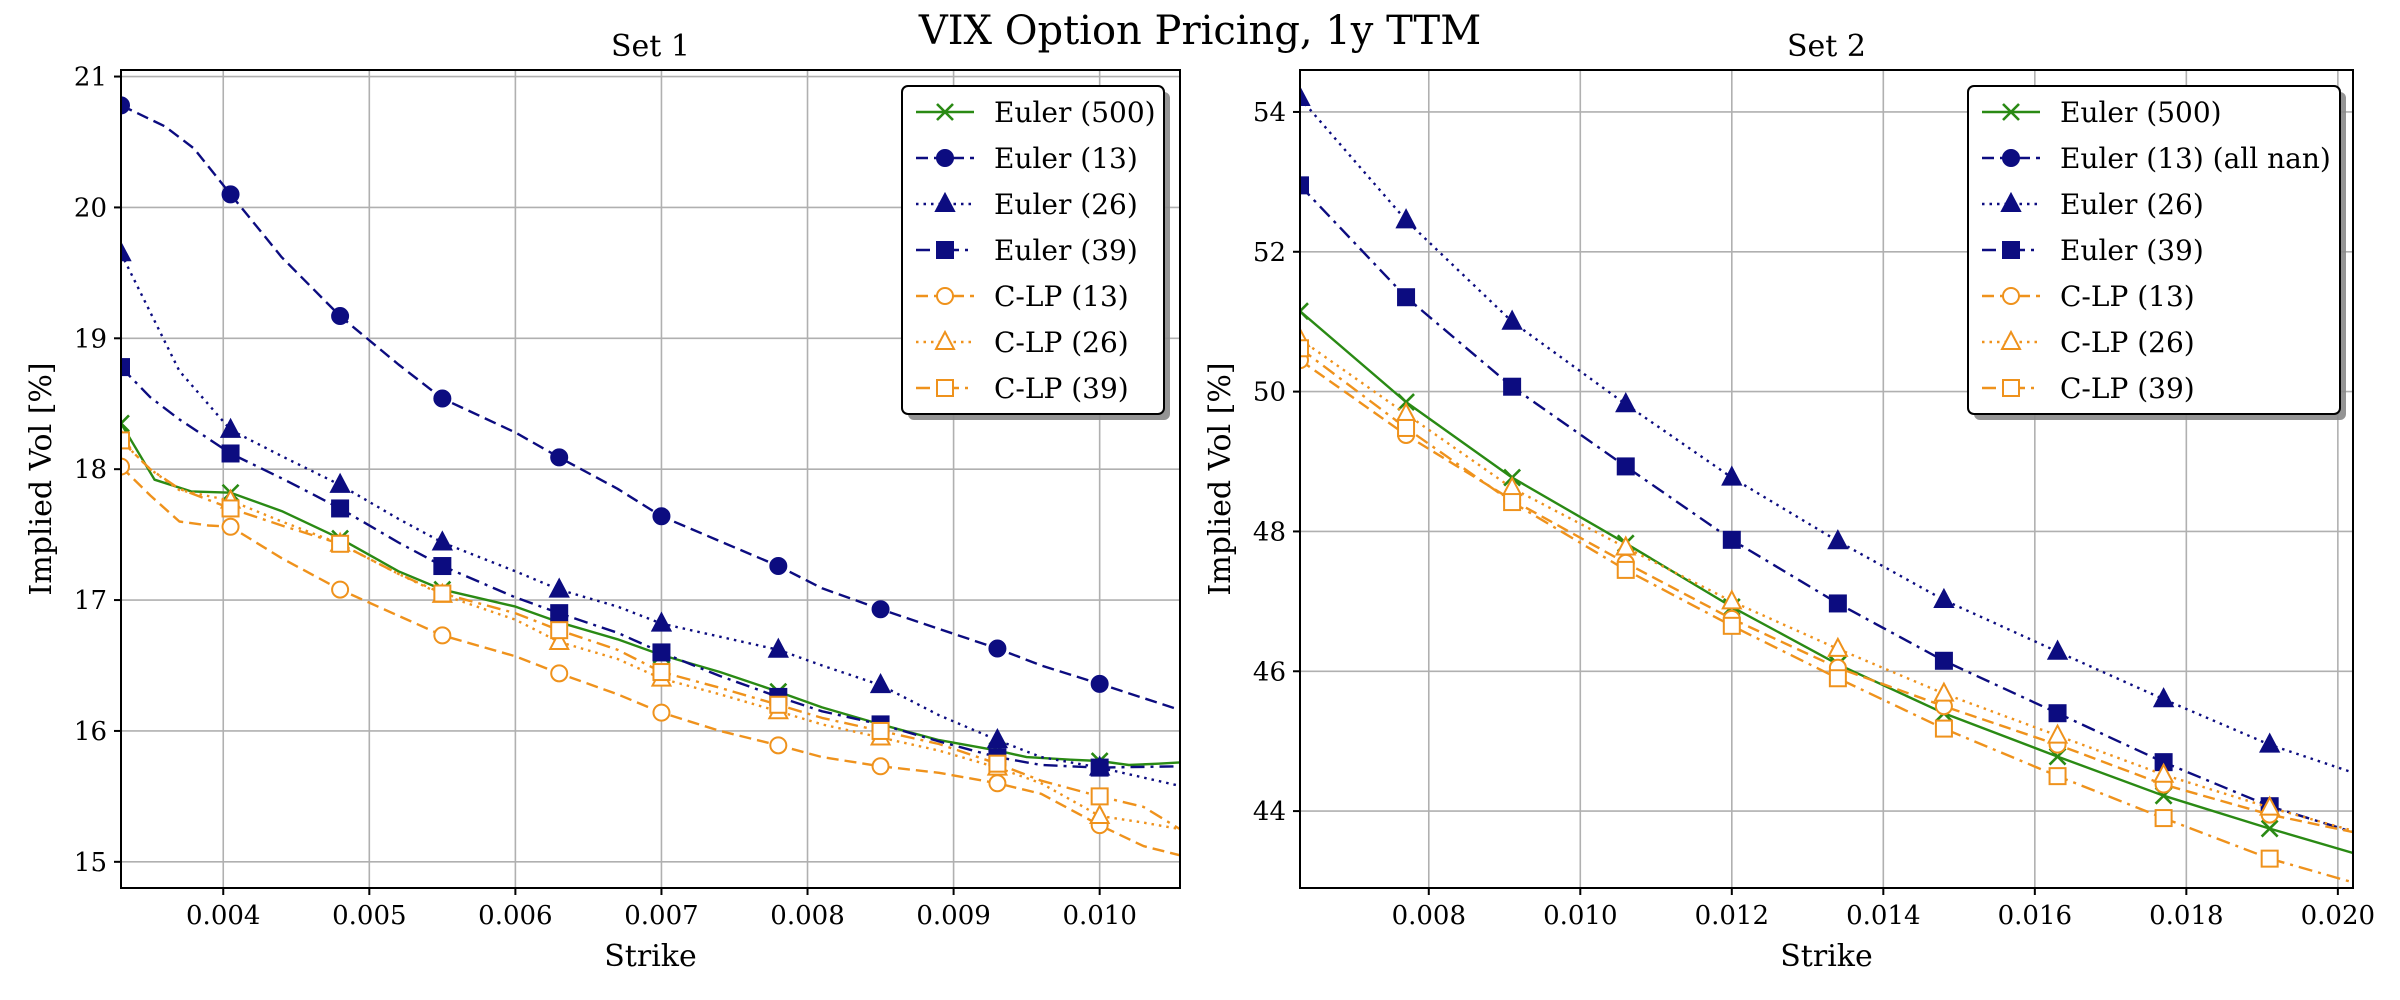 The image size is (2400, 1000). What do you see at coordinates (1075, 112) in the screenshot?
I see `legend-label: Euler (500)` at bounding box center [1075, 112].